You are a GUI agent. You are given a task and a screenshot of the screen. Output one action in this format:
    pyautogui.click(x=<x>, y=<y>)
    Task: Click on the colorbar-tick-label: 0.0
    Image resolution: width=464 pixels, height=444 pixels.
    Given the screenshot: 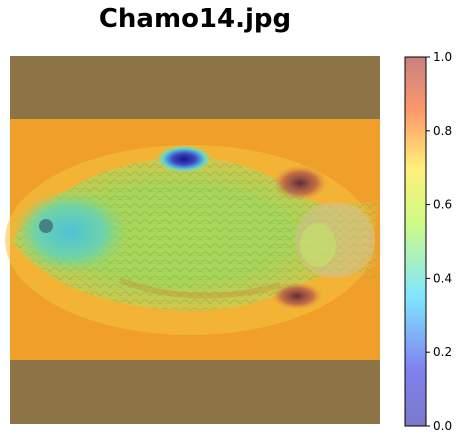 What is the action you would take?
    pyautogui.click(x=442, y=426)
    